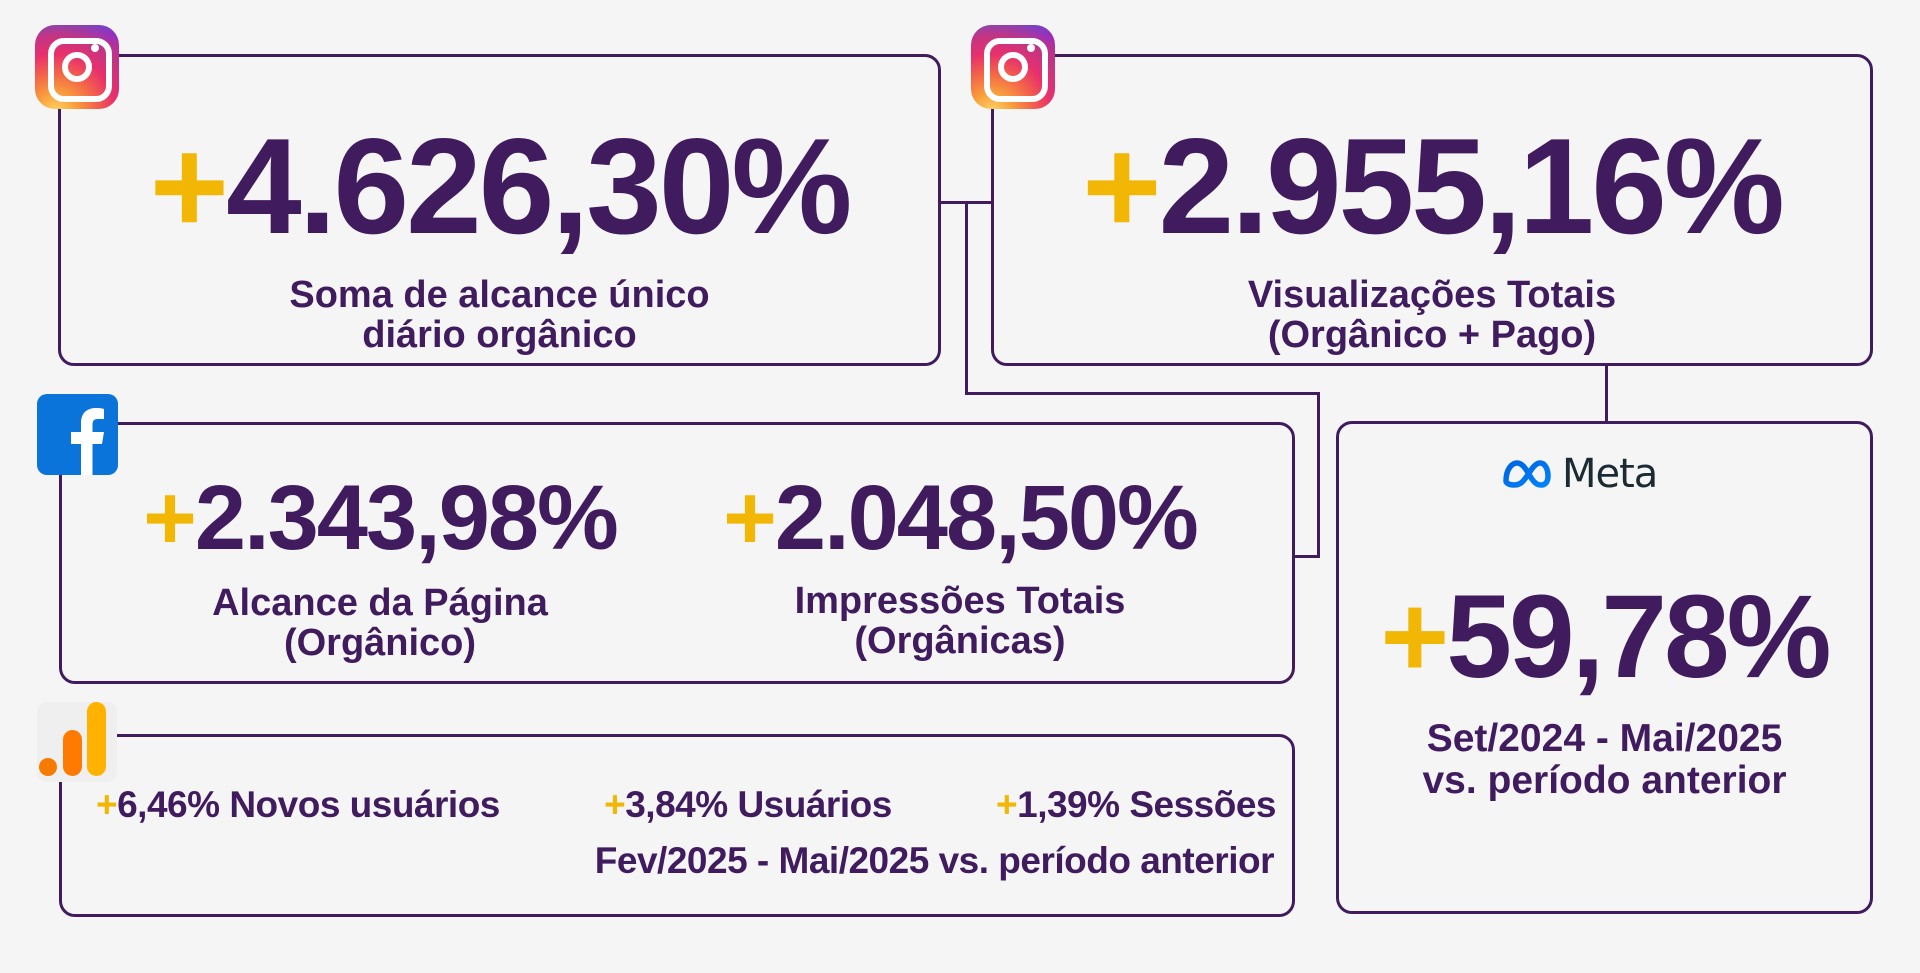 The width and height of the screenshot is (1920, 973). I want to click on google-analytics-card, so click(677, 825).